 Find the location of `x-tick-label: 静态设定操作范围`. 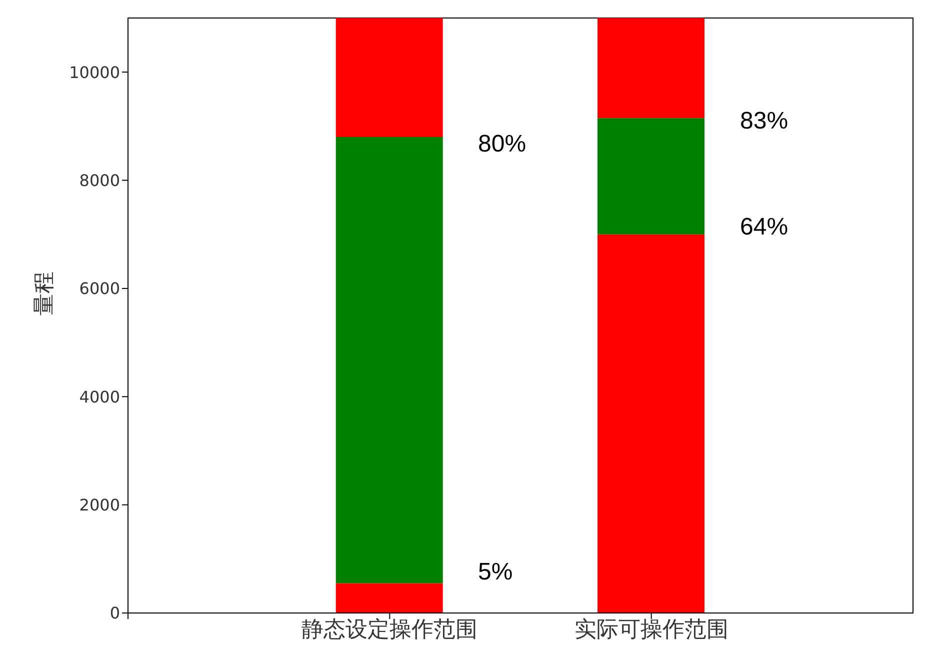

x-tick-label: 静态设定操作范围 is located at coordinates (390, 630).